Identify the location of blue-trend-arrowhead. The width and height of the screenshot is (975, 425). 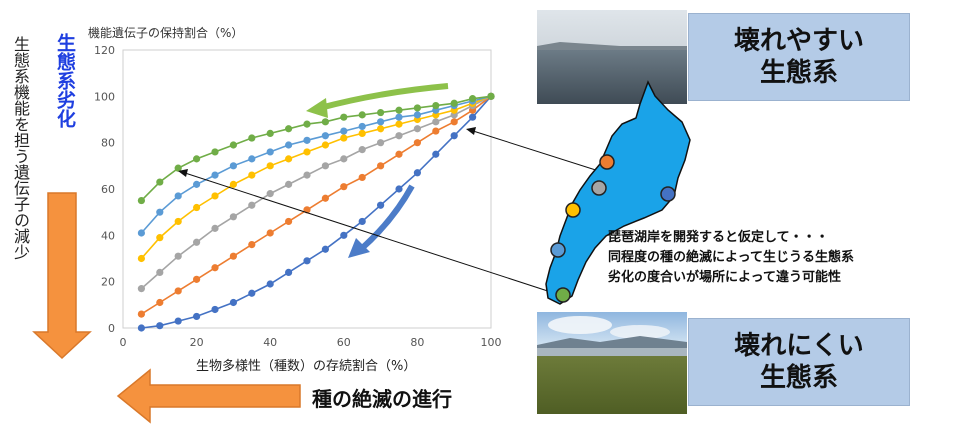
(359, 248).